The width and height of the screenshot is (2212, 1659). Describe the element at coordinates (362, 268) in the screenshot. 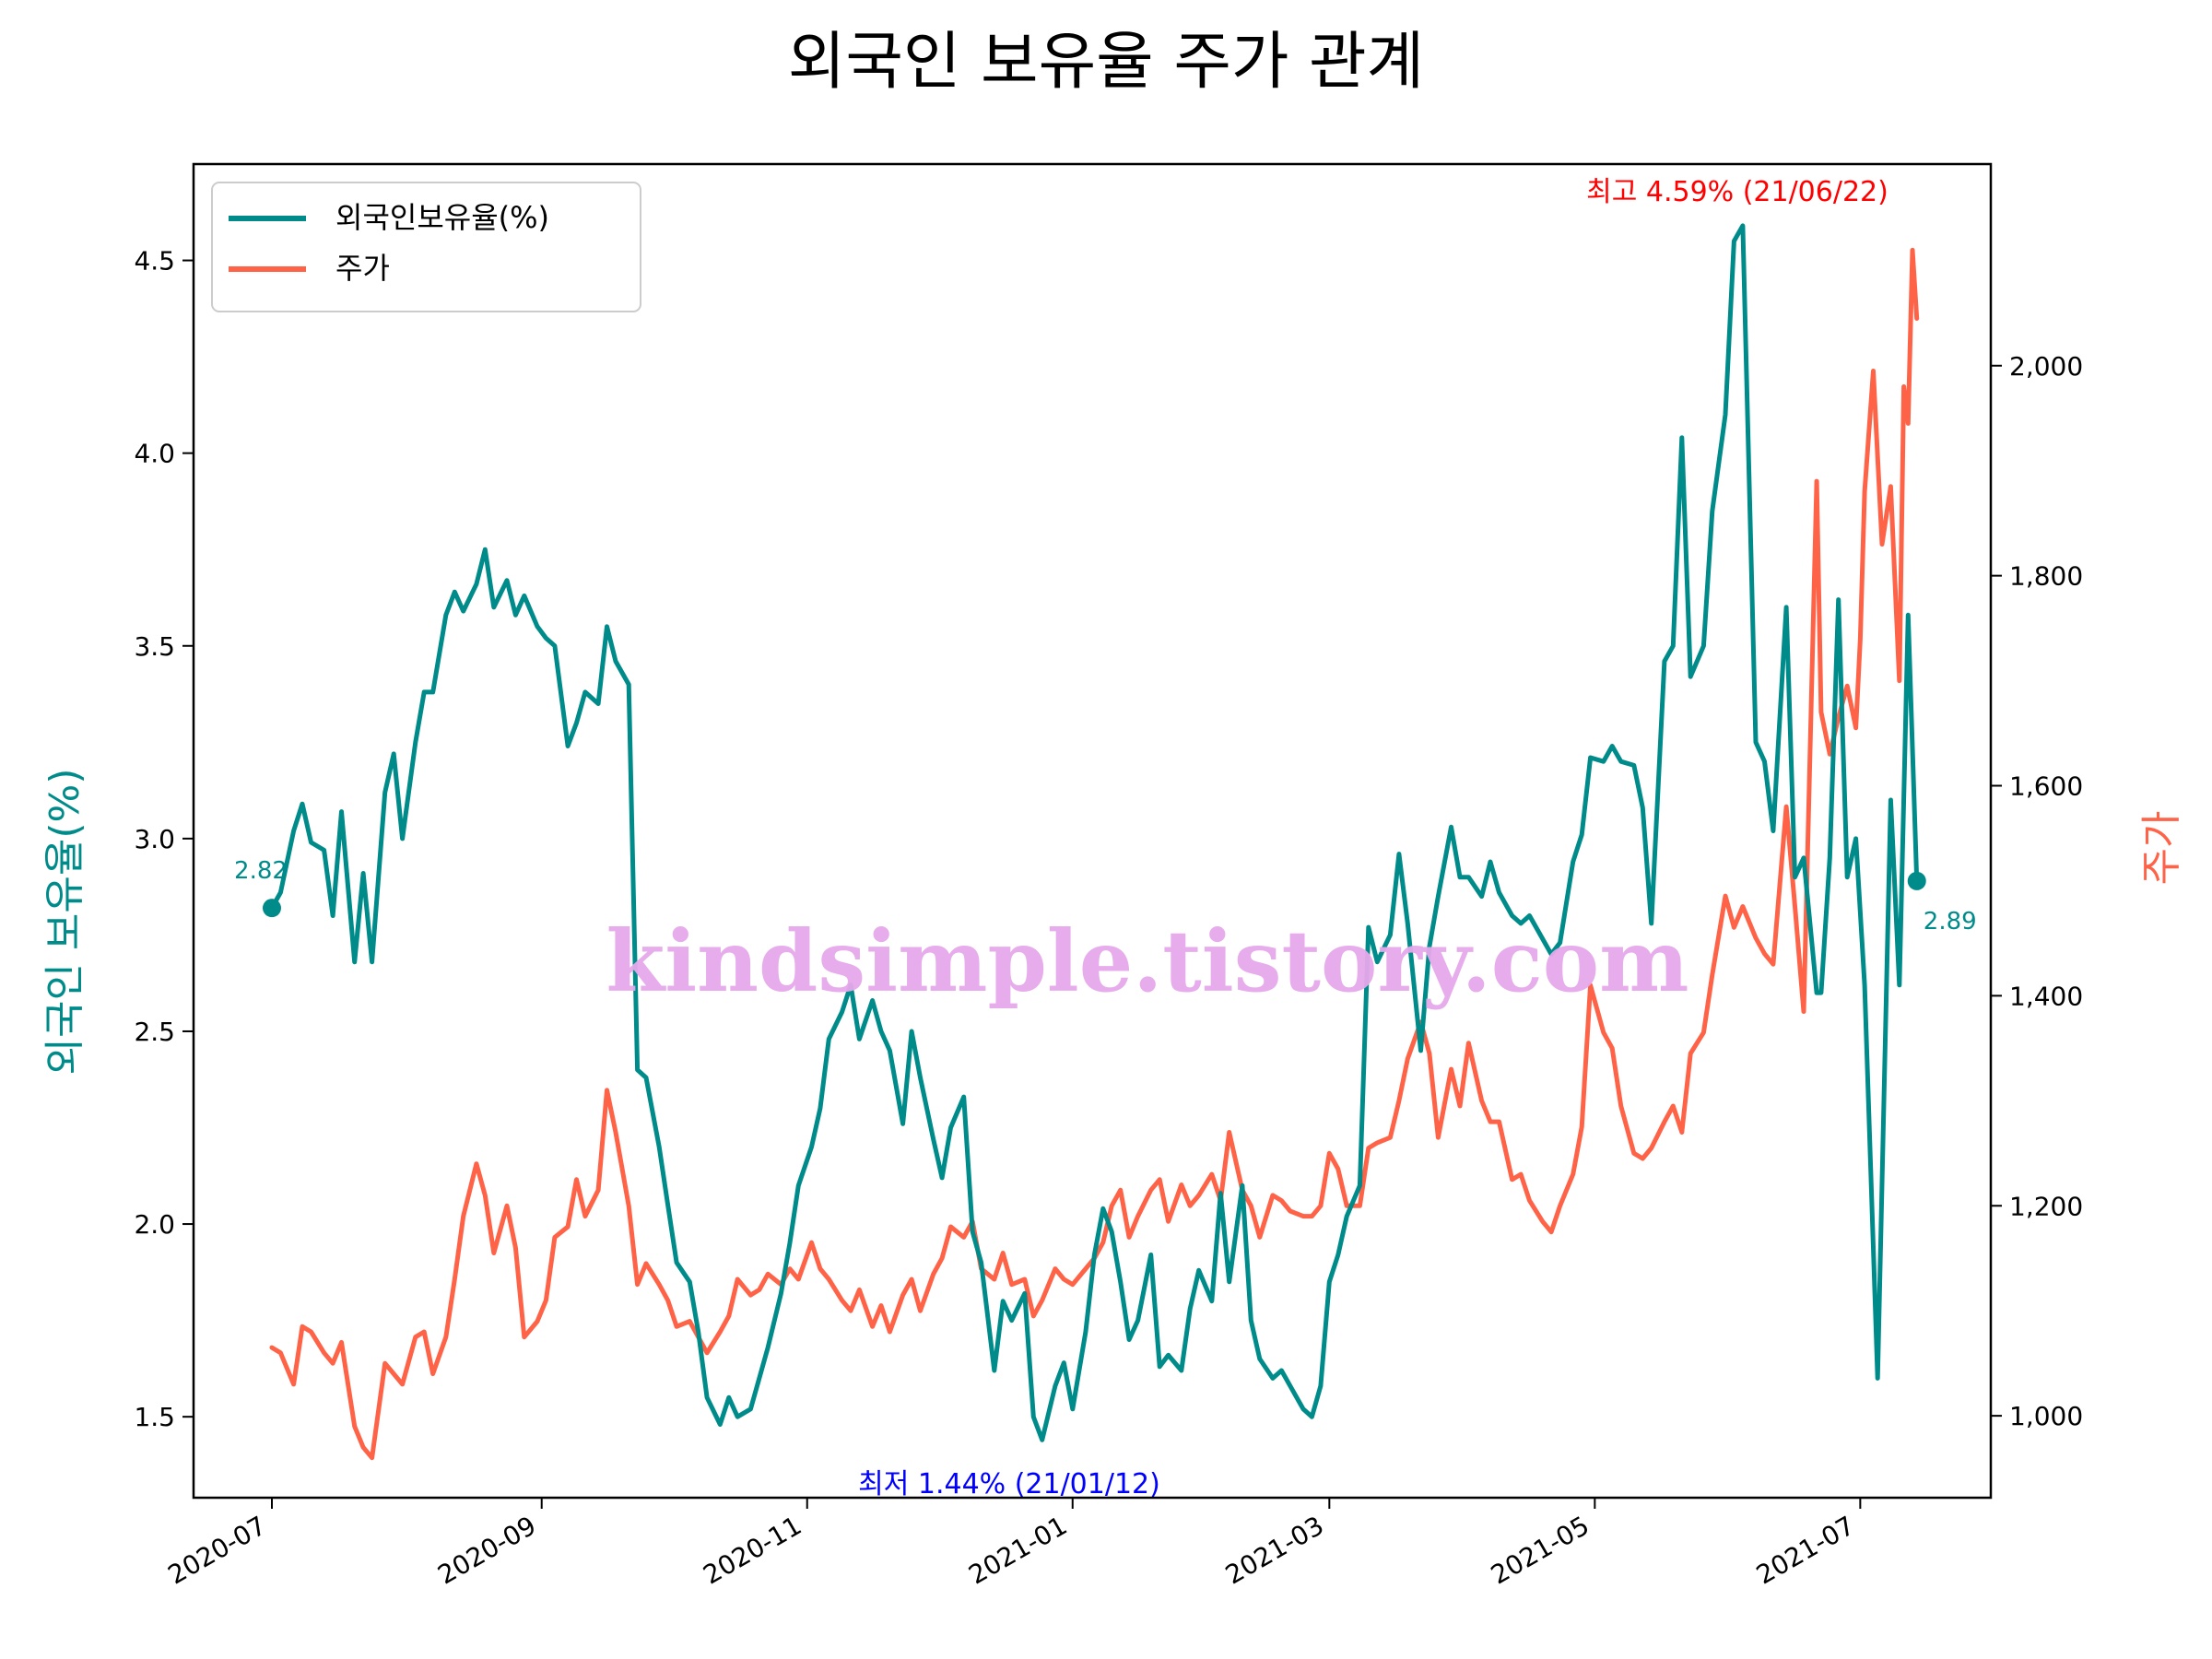

I see `legend-label-price: 주가` at that location.